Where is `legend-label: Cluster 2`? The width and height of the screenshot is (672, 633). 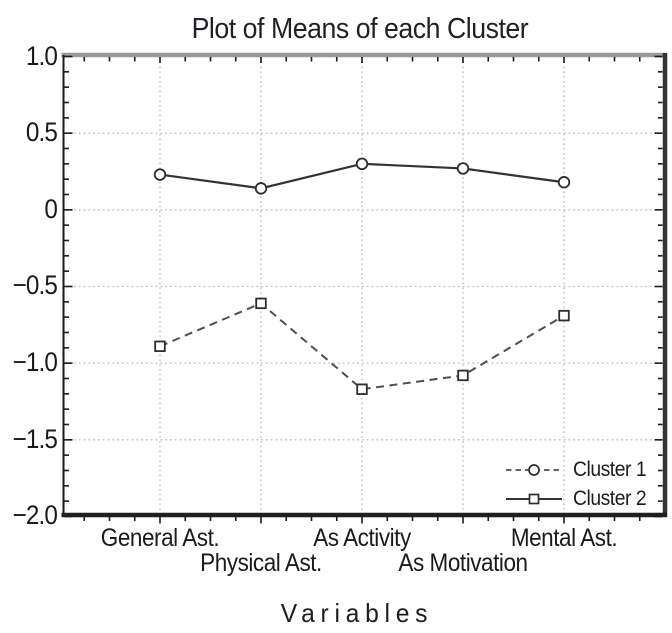
legend-label: Cluster 2 is located at coordinates (610, 498).